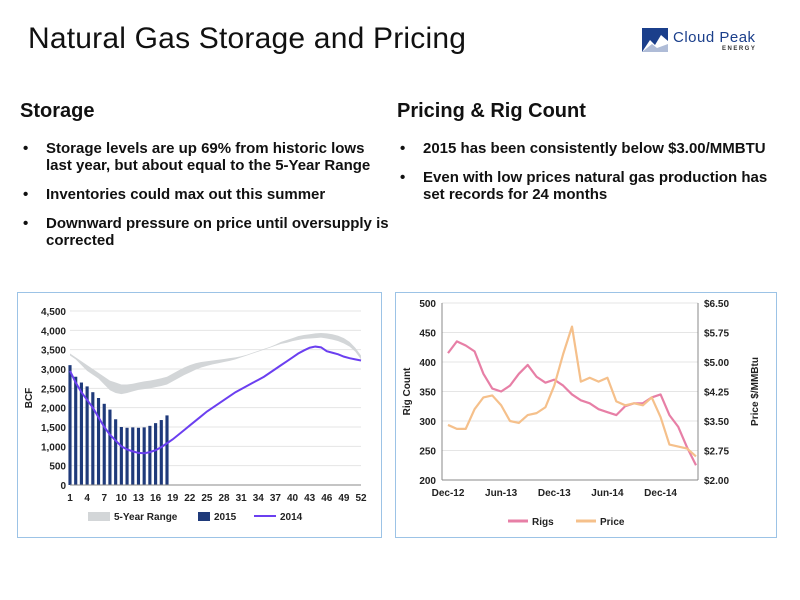  I want to click on x-tick-label: Jun-14, so click(607, 493).